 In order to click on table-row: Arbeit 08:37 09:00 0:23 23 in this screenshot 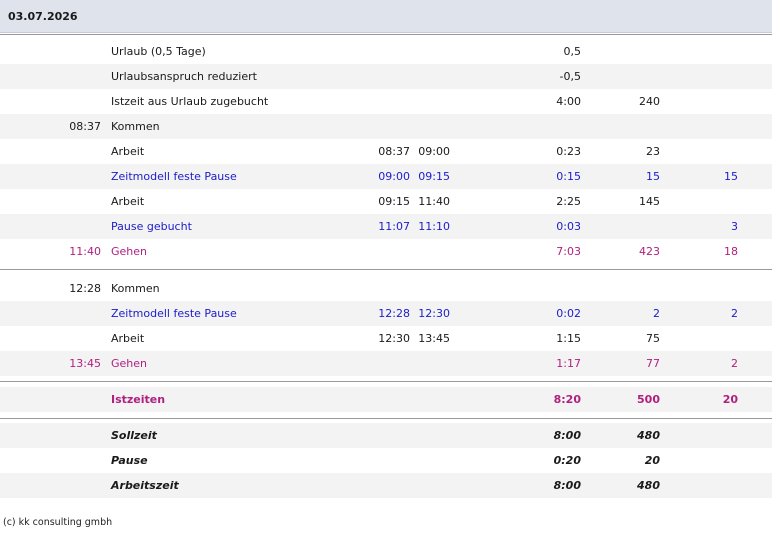, I will do `click(386, 151)`.